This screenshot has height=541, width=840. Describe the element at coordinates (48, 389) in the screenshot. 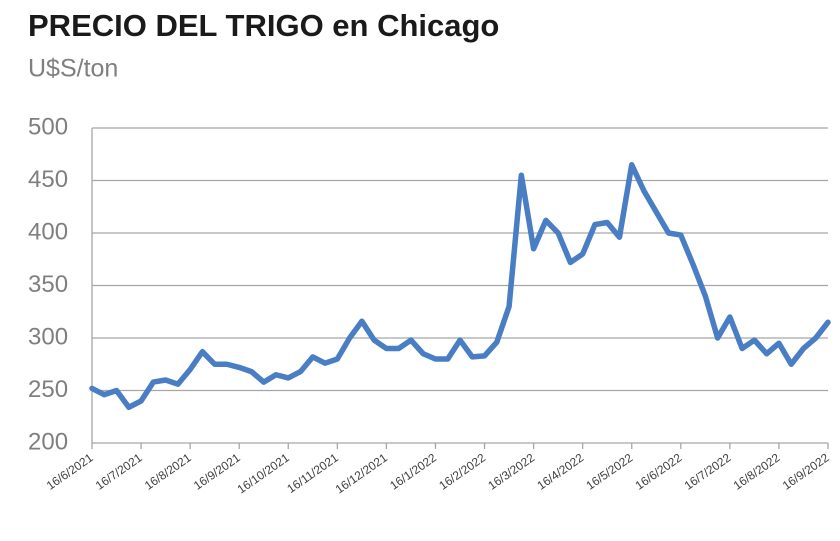

I see `y-tick-label: 250` at that location.